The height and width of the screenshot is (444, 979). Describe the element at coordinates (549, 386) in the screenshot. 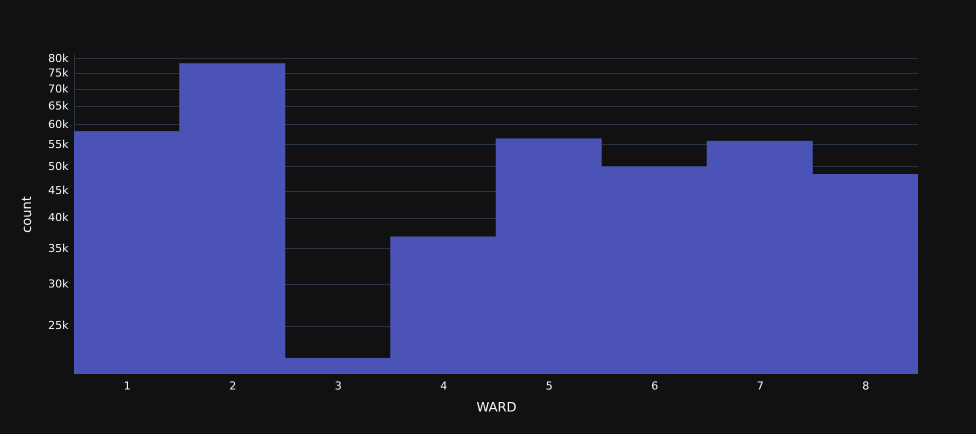

I see `x-tick-label: 5` at that location.